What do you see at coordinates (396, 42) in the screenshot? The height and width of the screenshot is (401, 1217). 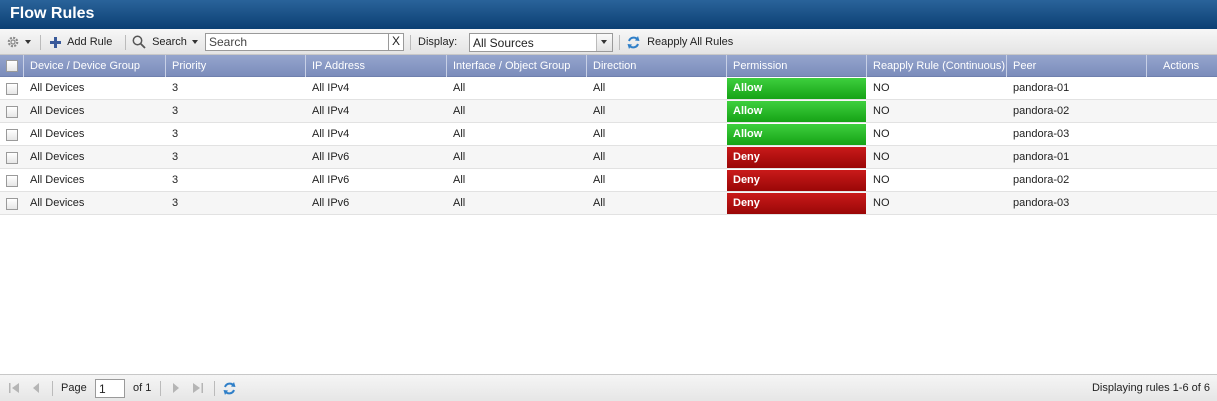 I see `clear-search-button: X` at bounding box center [396, 42].